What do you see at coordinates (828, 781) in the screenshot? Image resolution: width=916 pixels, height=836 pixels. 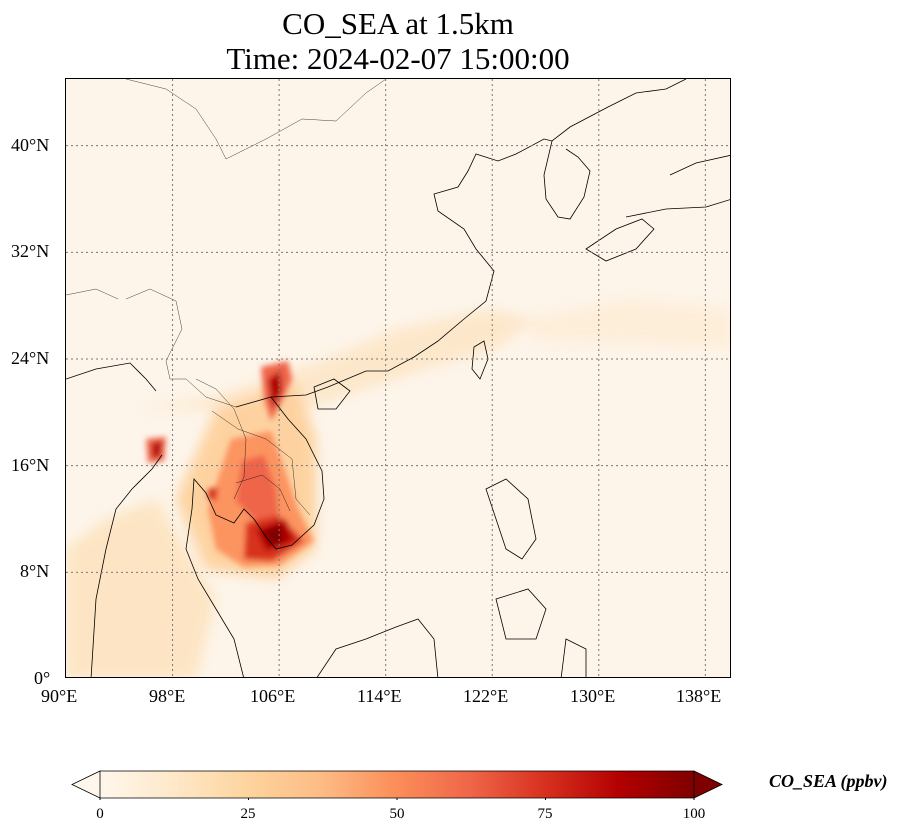 I see `colorbar-title: CO_SEA (ppbv)` at bounding box center [828, 781].